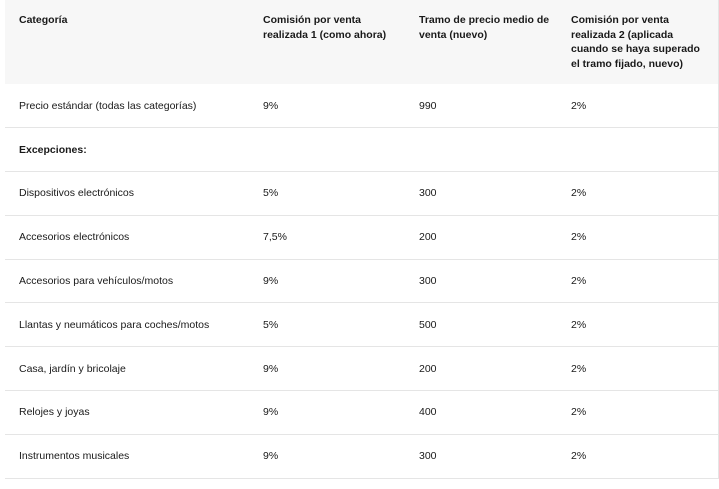 This screenshot has width=719, height=489. Describe the element at coordinates (96, 281) in the screenshot. I see `cell-category: Accesorios para vehículos/motos` at that location.